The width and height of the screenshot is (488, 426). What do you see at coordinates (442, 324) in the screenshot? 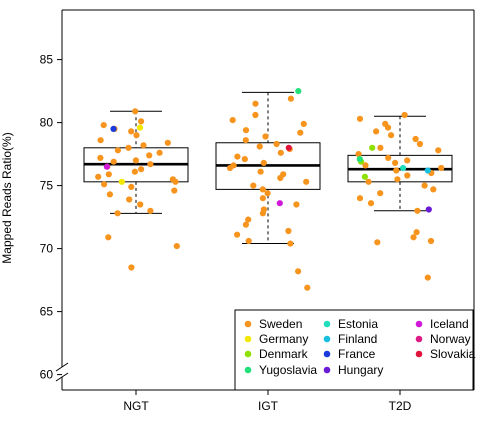
I see `legend-item: Iceland` at bounding box center [442, 324].